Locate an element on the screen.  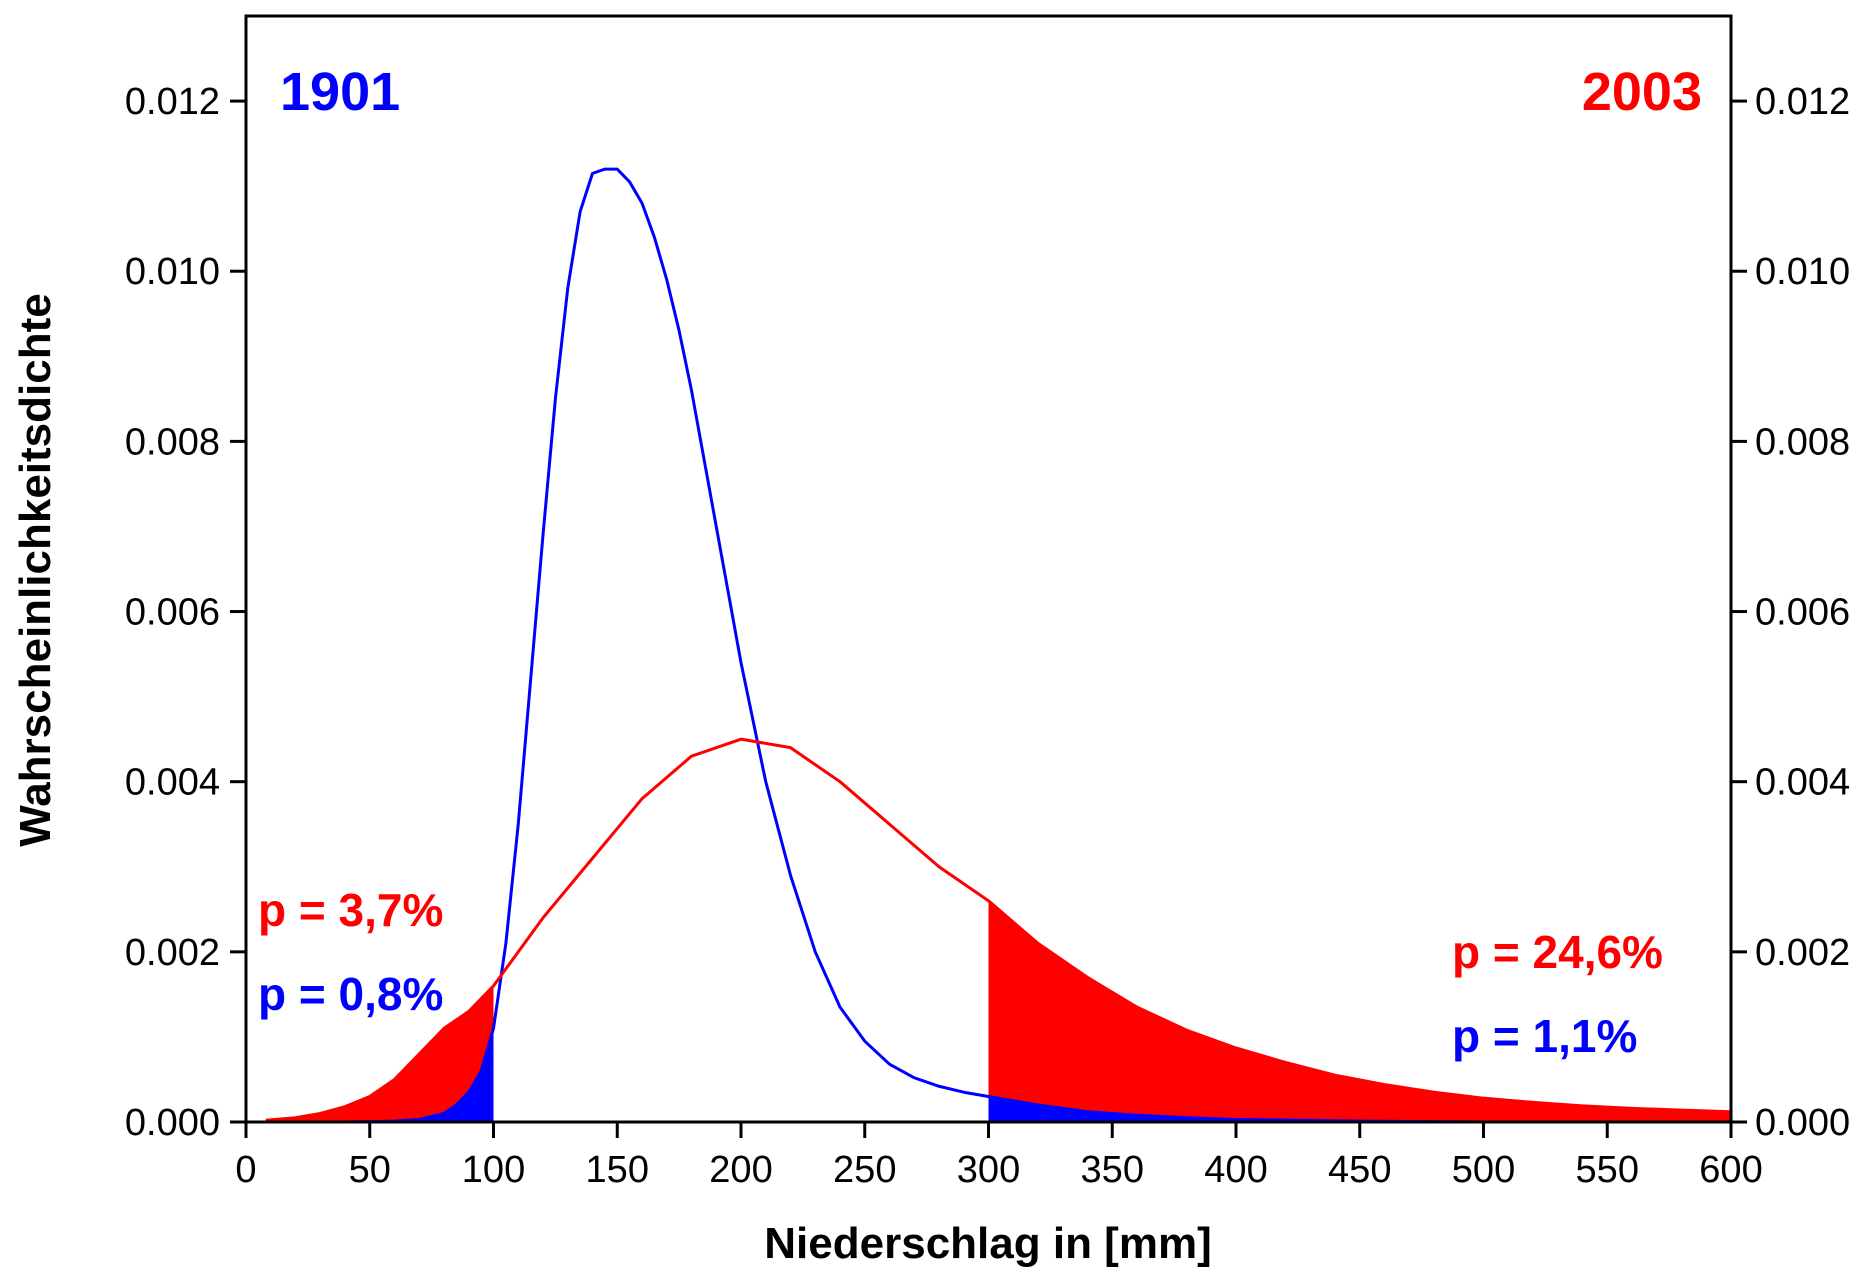
x-tick-label: 550 is located at coordinates (1607, 1170).